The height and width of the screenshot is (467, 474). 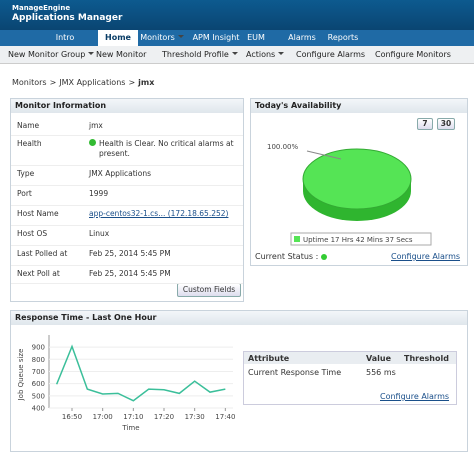 I want to click on info-label: Host Name, so click(x=38, y=213).